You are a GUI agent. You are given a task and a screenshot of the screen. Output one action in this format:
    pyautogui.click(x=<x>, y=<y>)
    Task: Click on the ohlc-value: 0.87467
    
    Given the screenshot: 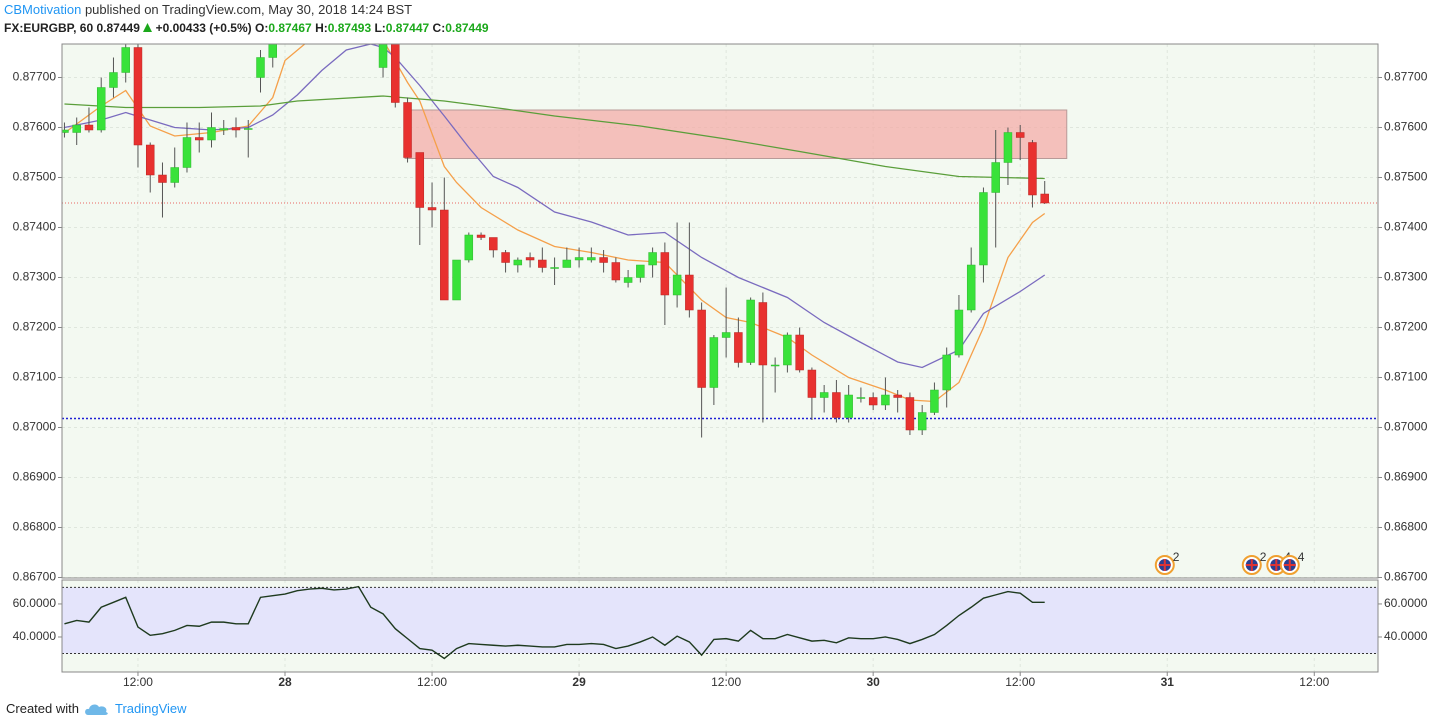 What is the action you would take?
    pyautogui.click(x=290, y=28)
    